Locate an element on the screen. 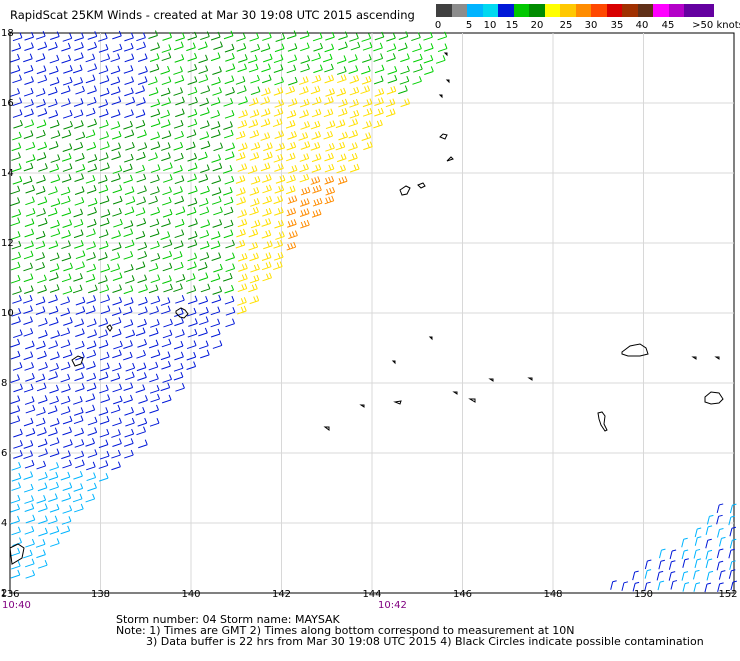  lat-tick-label: 6 is located at coordinates (4, 453).